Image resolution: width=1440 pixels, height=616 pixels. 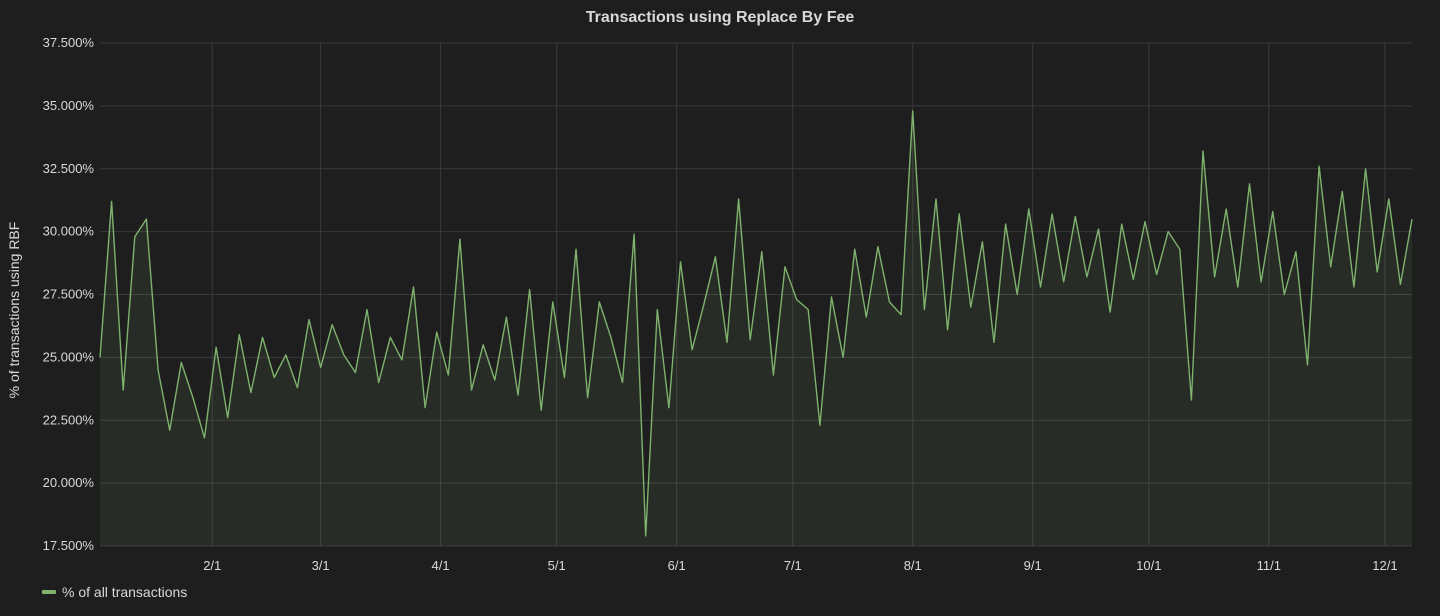 I want to click on y-tick-label: 25.000%, so click(x=69, y=356).